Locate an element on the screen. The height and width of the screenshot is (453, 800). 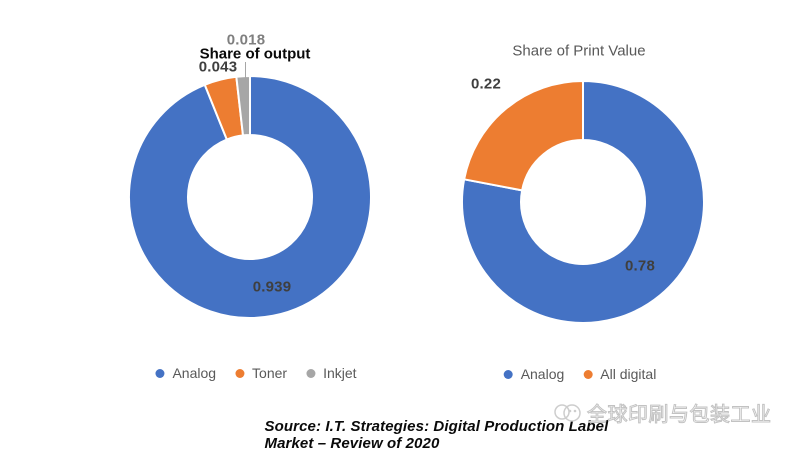
data-label-analog-value: 0.78 is located at coordinates (640, 266).